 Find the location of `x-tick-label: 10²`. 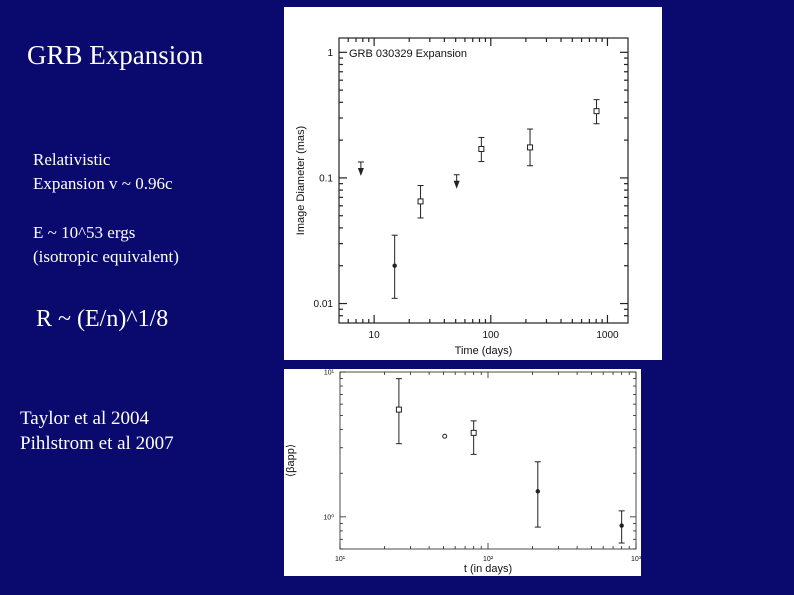

x-tick-label: 10² is located at coordinates (488, 559).